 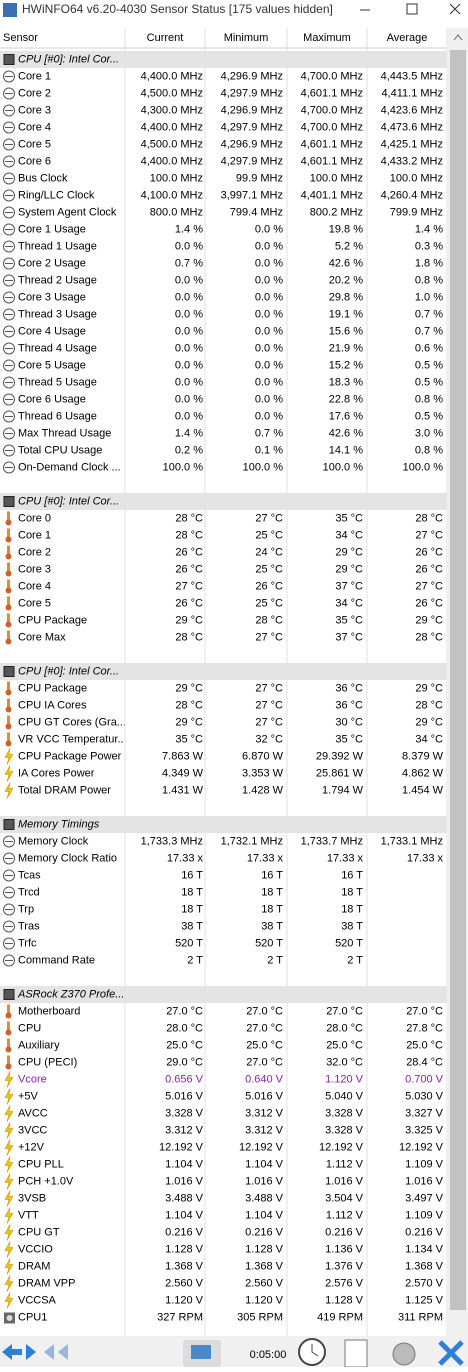 What do you see at coordinates (349, 586) in the screenshot?
I see `sensor-value: 37 °C` at bounding box center [349, 586].